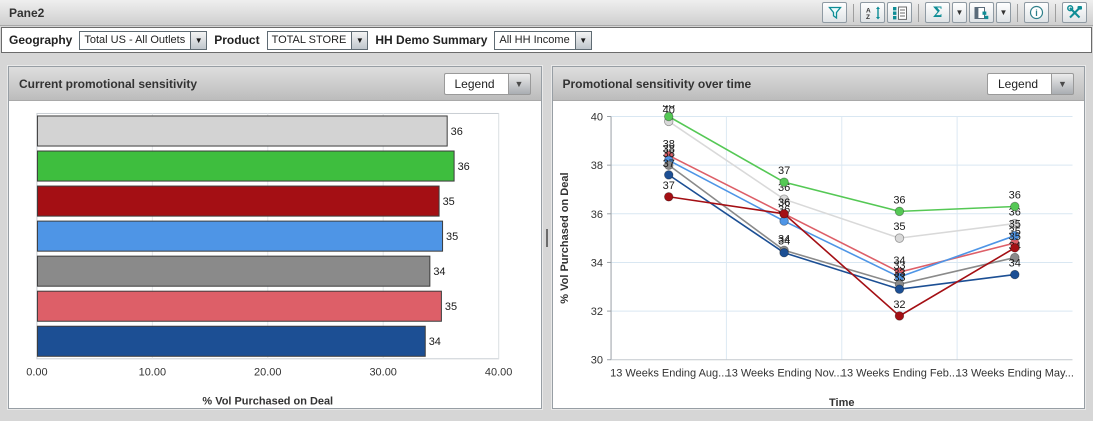 Image resolution: width=1093 pixels, height=421 pixels. What do you see at coordinates (596, 215) in the screenshot?
I see `y-tick-label: 36` at bounding box center [596, 215].